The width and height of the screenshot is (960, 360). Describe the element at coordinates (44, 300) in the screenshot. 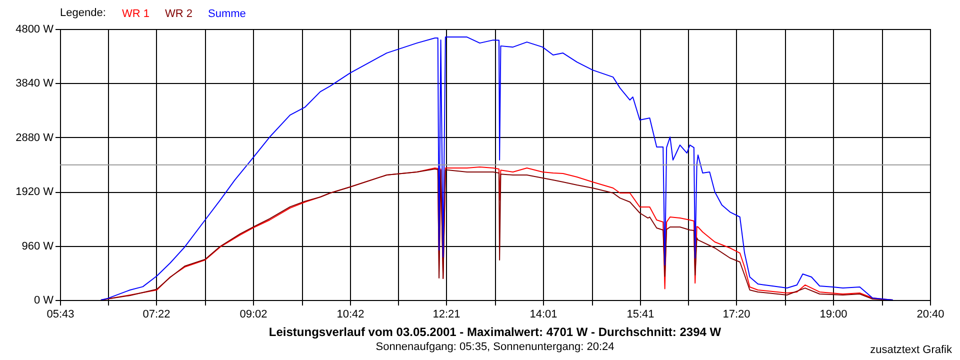

I see `y-tick-label: 0 W` at that location.